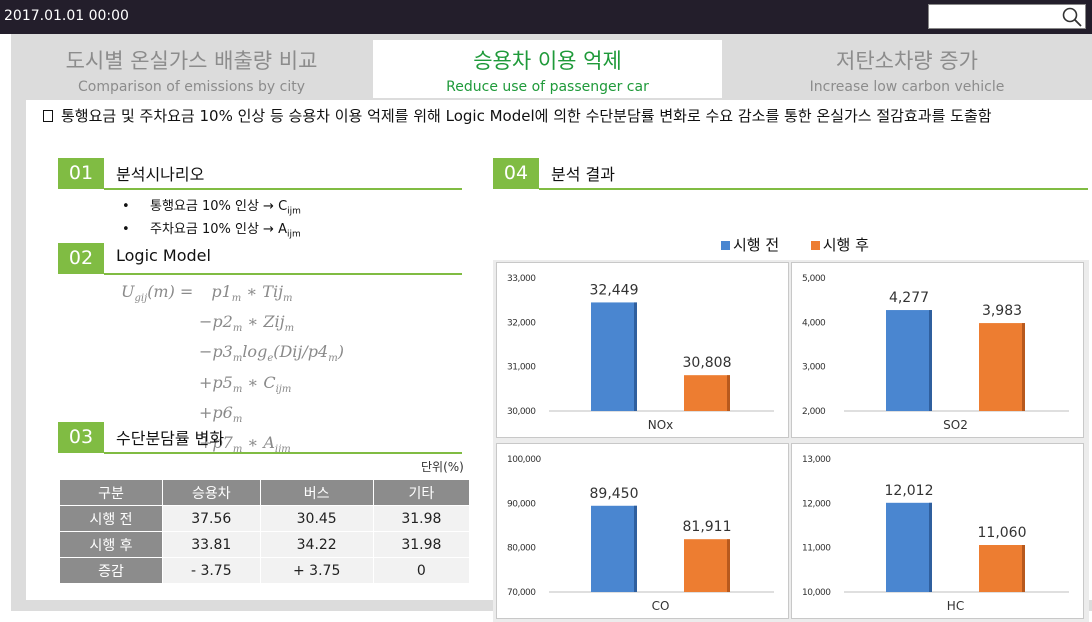 This screenshot has height=622, width=1092. I want to click on list-item: 통행요금 10% 인상 → Cijm, so click(211, 209).